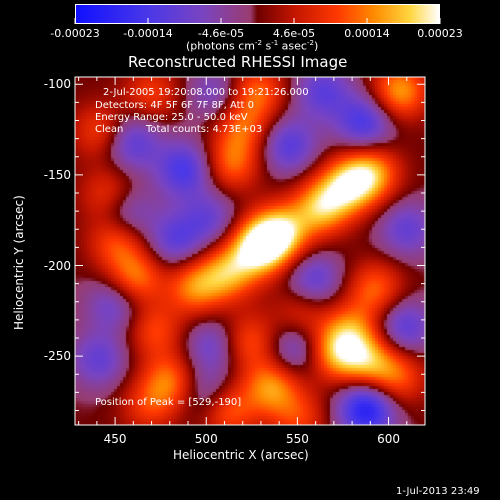 The width and height of the screenshot is (500, 500). I want to click on x-axis-label: Heliocentric X (arcsec), so click(241, 455).